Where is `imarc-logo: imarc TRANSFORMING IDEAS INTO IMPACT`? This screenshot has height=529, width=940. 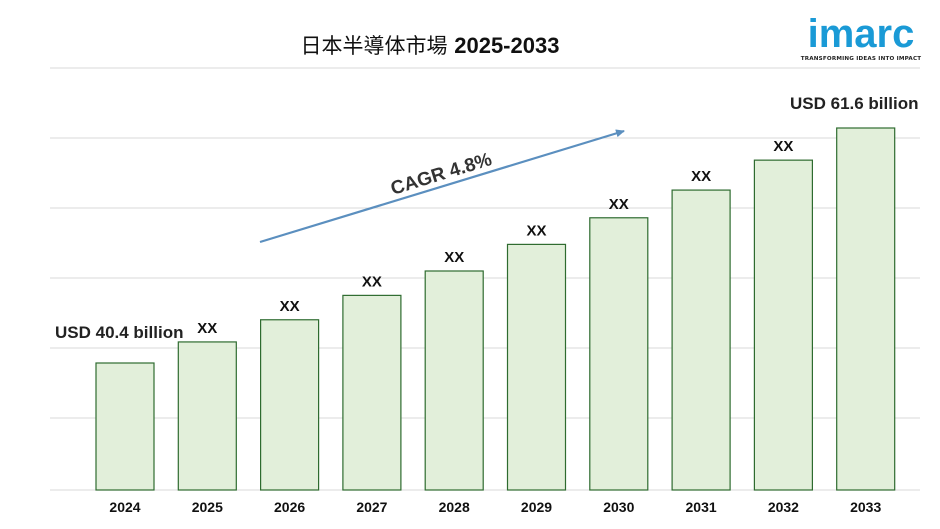
imarc-logo: imarc TRANSFORMING IDEAS INTO IMPACT is located at coordinates (861, 38).